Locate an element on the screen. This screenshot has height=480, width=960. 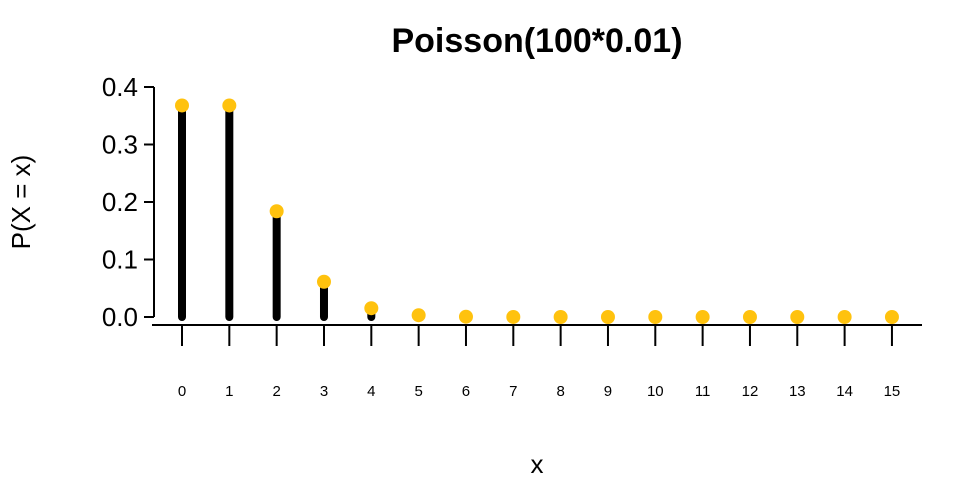
x-tick-label: 12 is located at coordinates (750, 391).